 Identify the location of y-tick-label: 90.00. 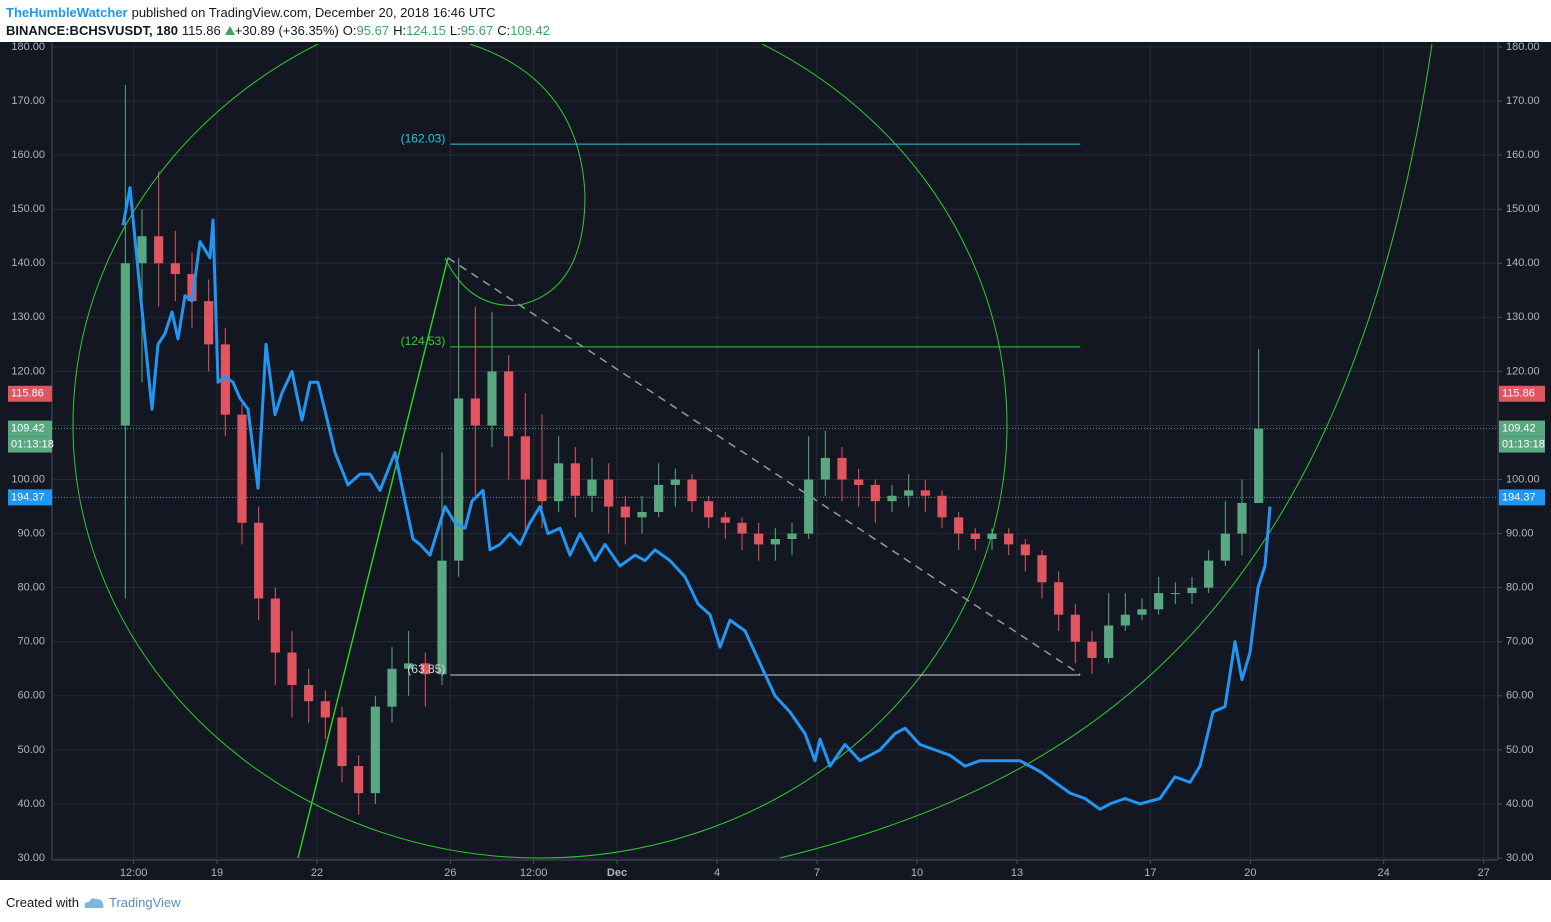
(31, 534).